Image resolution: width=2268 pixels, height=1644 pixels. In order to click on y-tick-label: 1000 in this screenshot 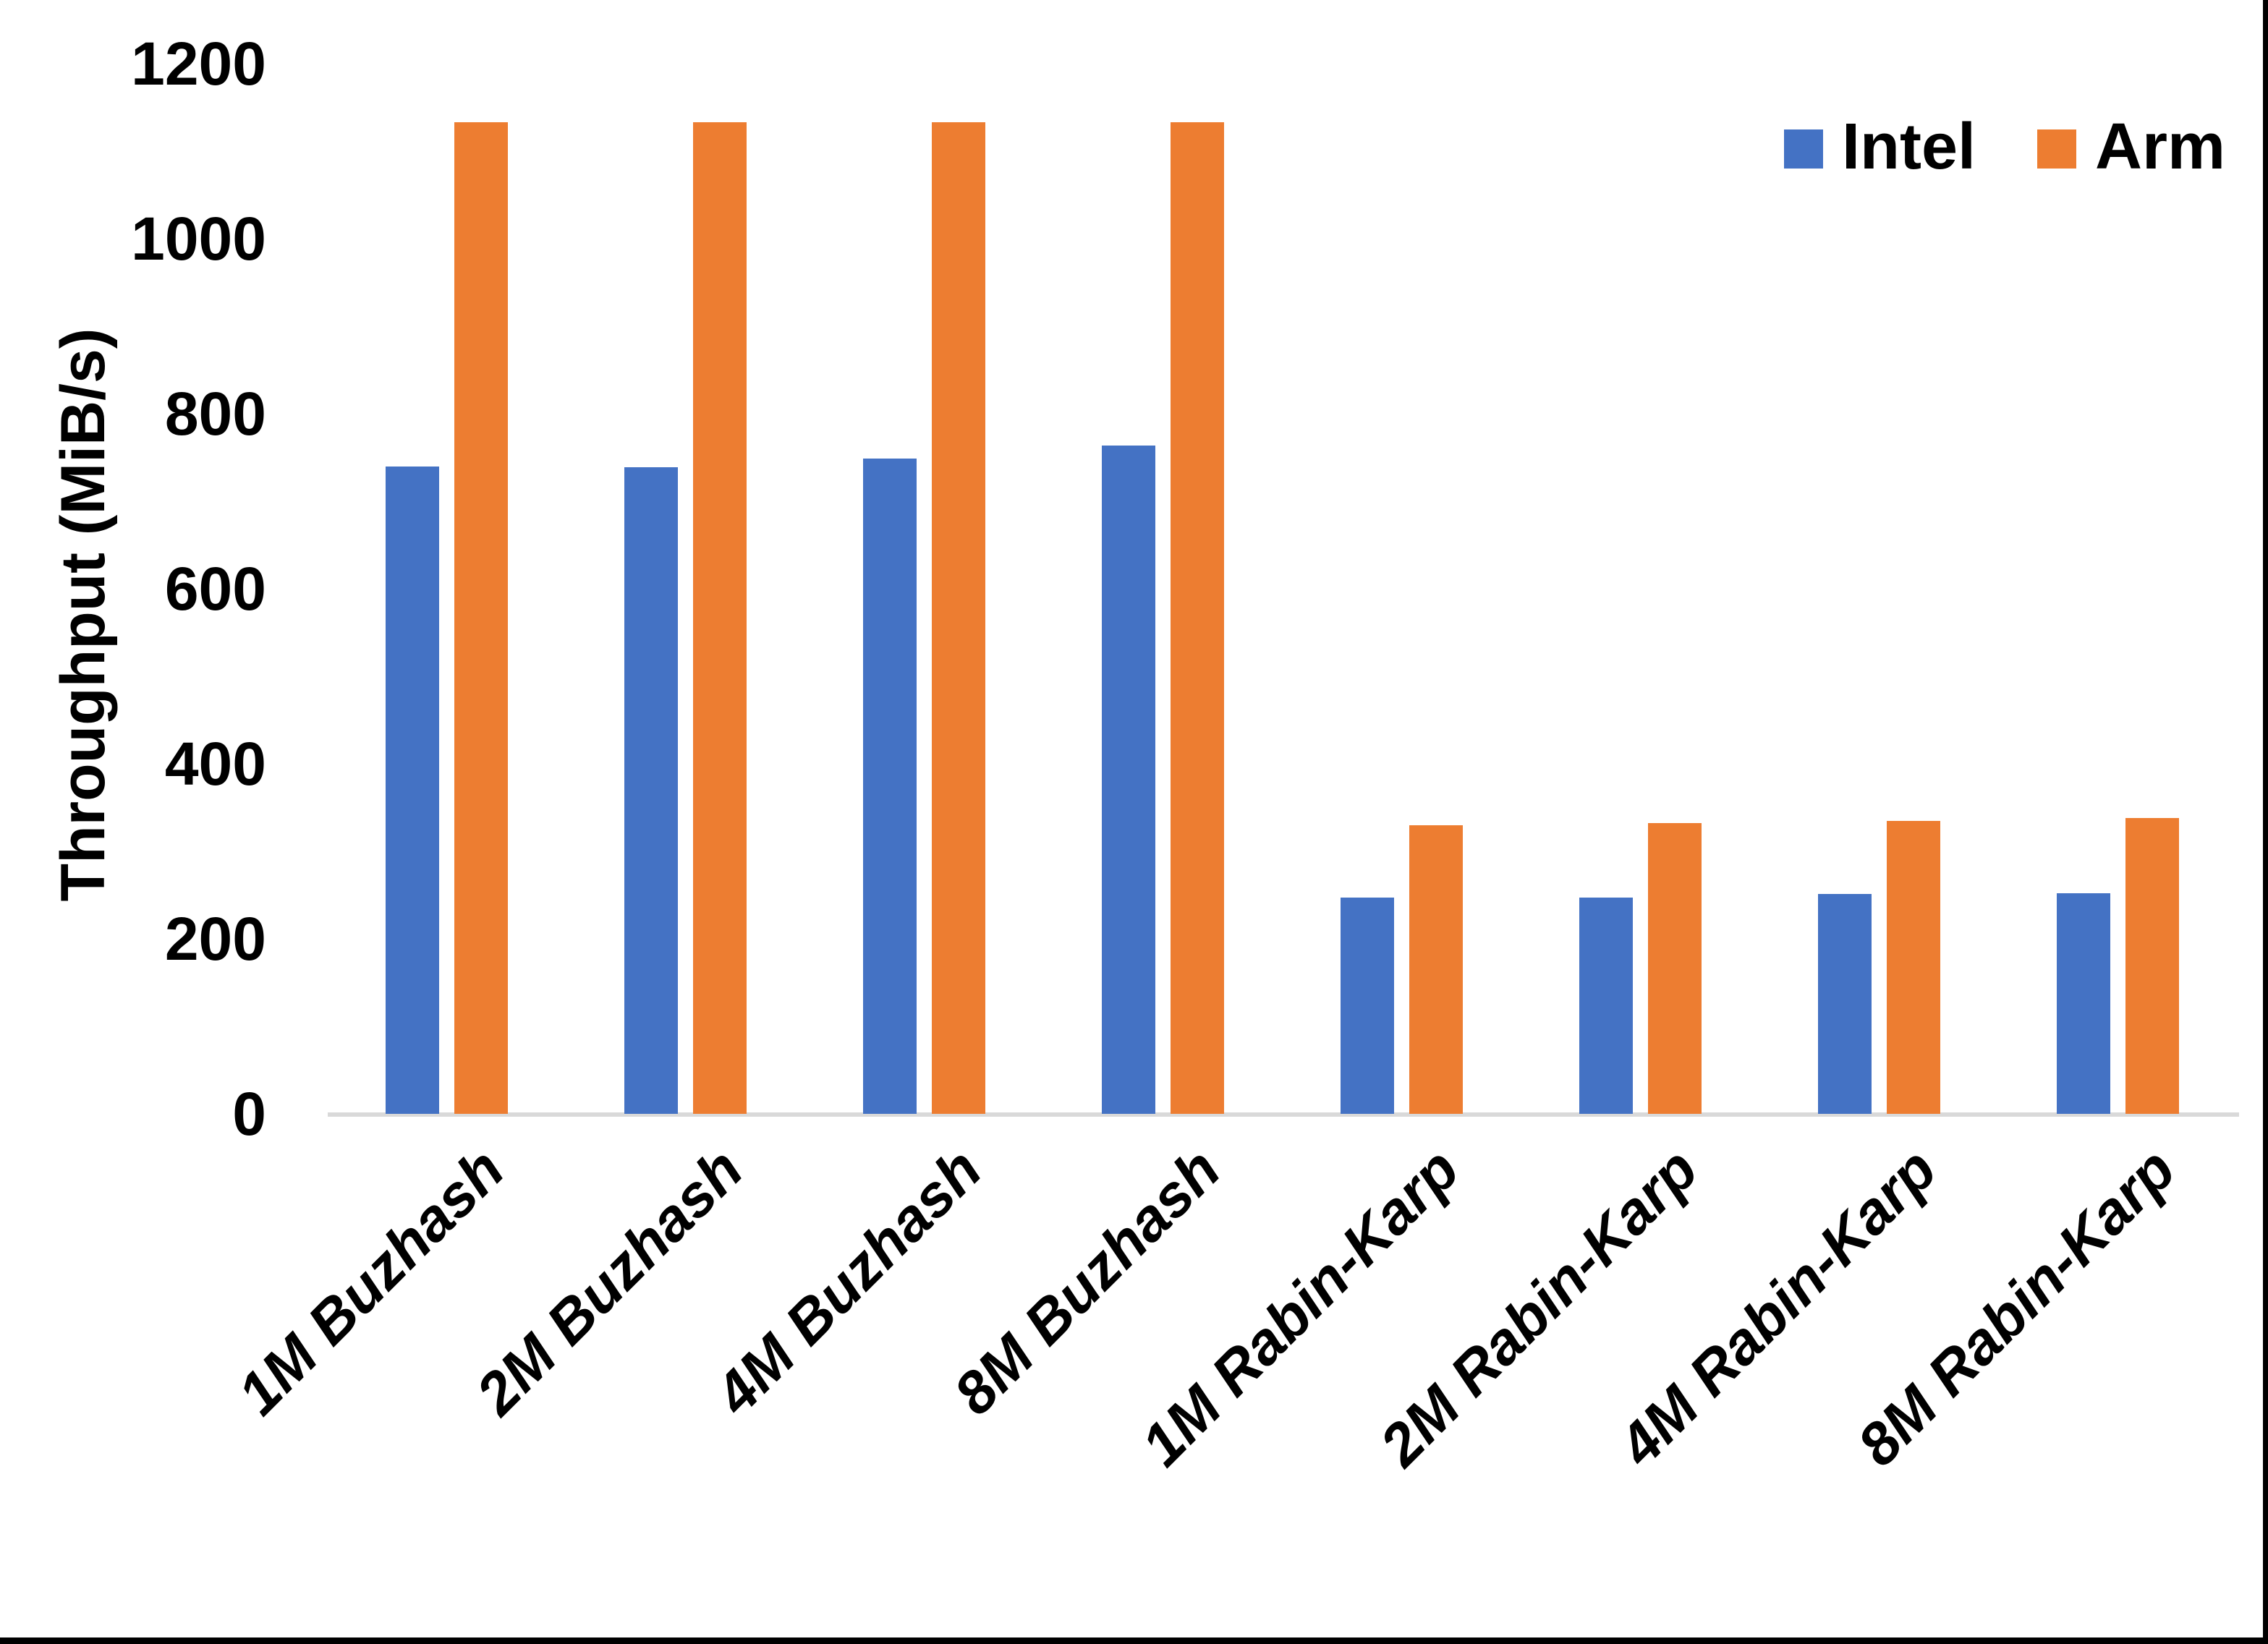, I will do `click(198, 239)`.